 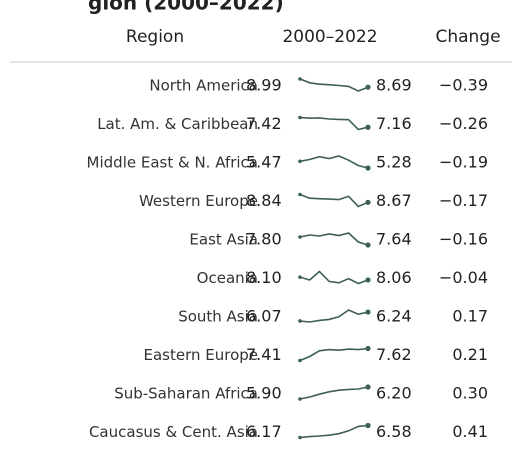 I want to click on change: −0.04, so click(x=463, y=277).